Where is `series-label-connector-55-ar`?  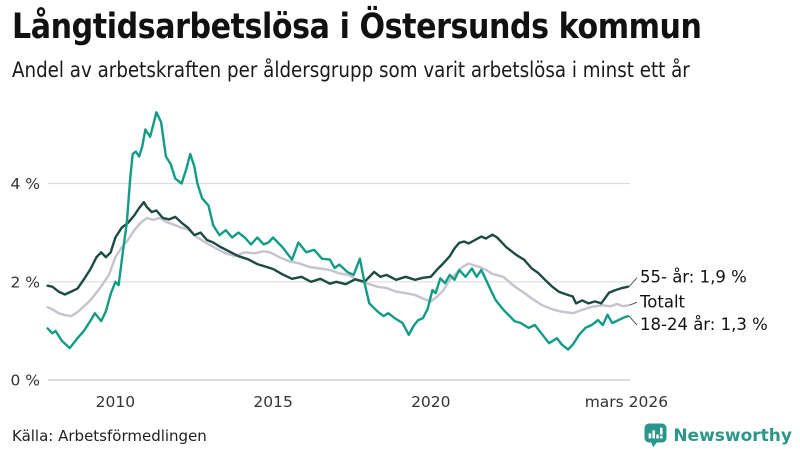
series-label-connector-55-ar is located at coordinates (633, 282).